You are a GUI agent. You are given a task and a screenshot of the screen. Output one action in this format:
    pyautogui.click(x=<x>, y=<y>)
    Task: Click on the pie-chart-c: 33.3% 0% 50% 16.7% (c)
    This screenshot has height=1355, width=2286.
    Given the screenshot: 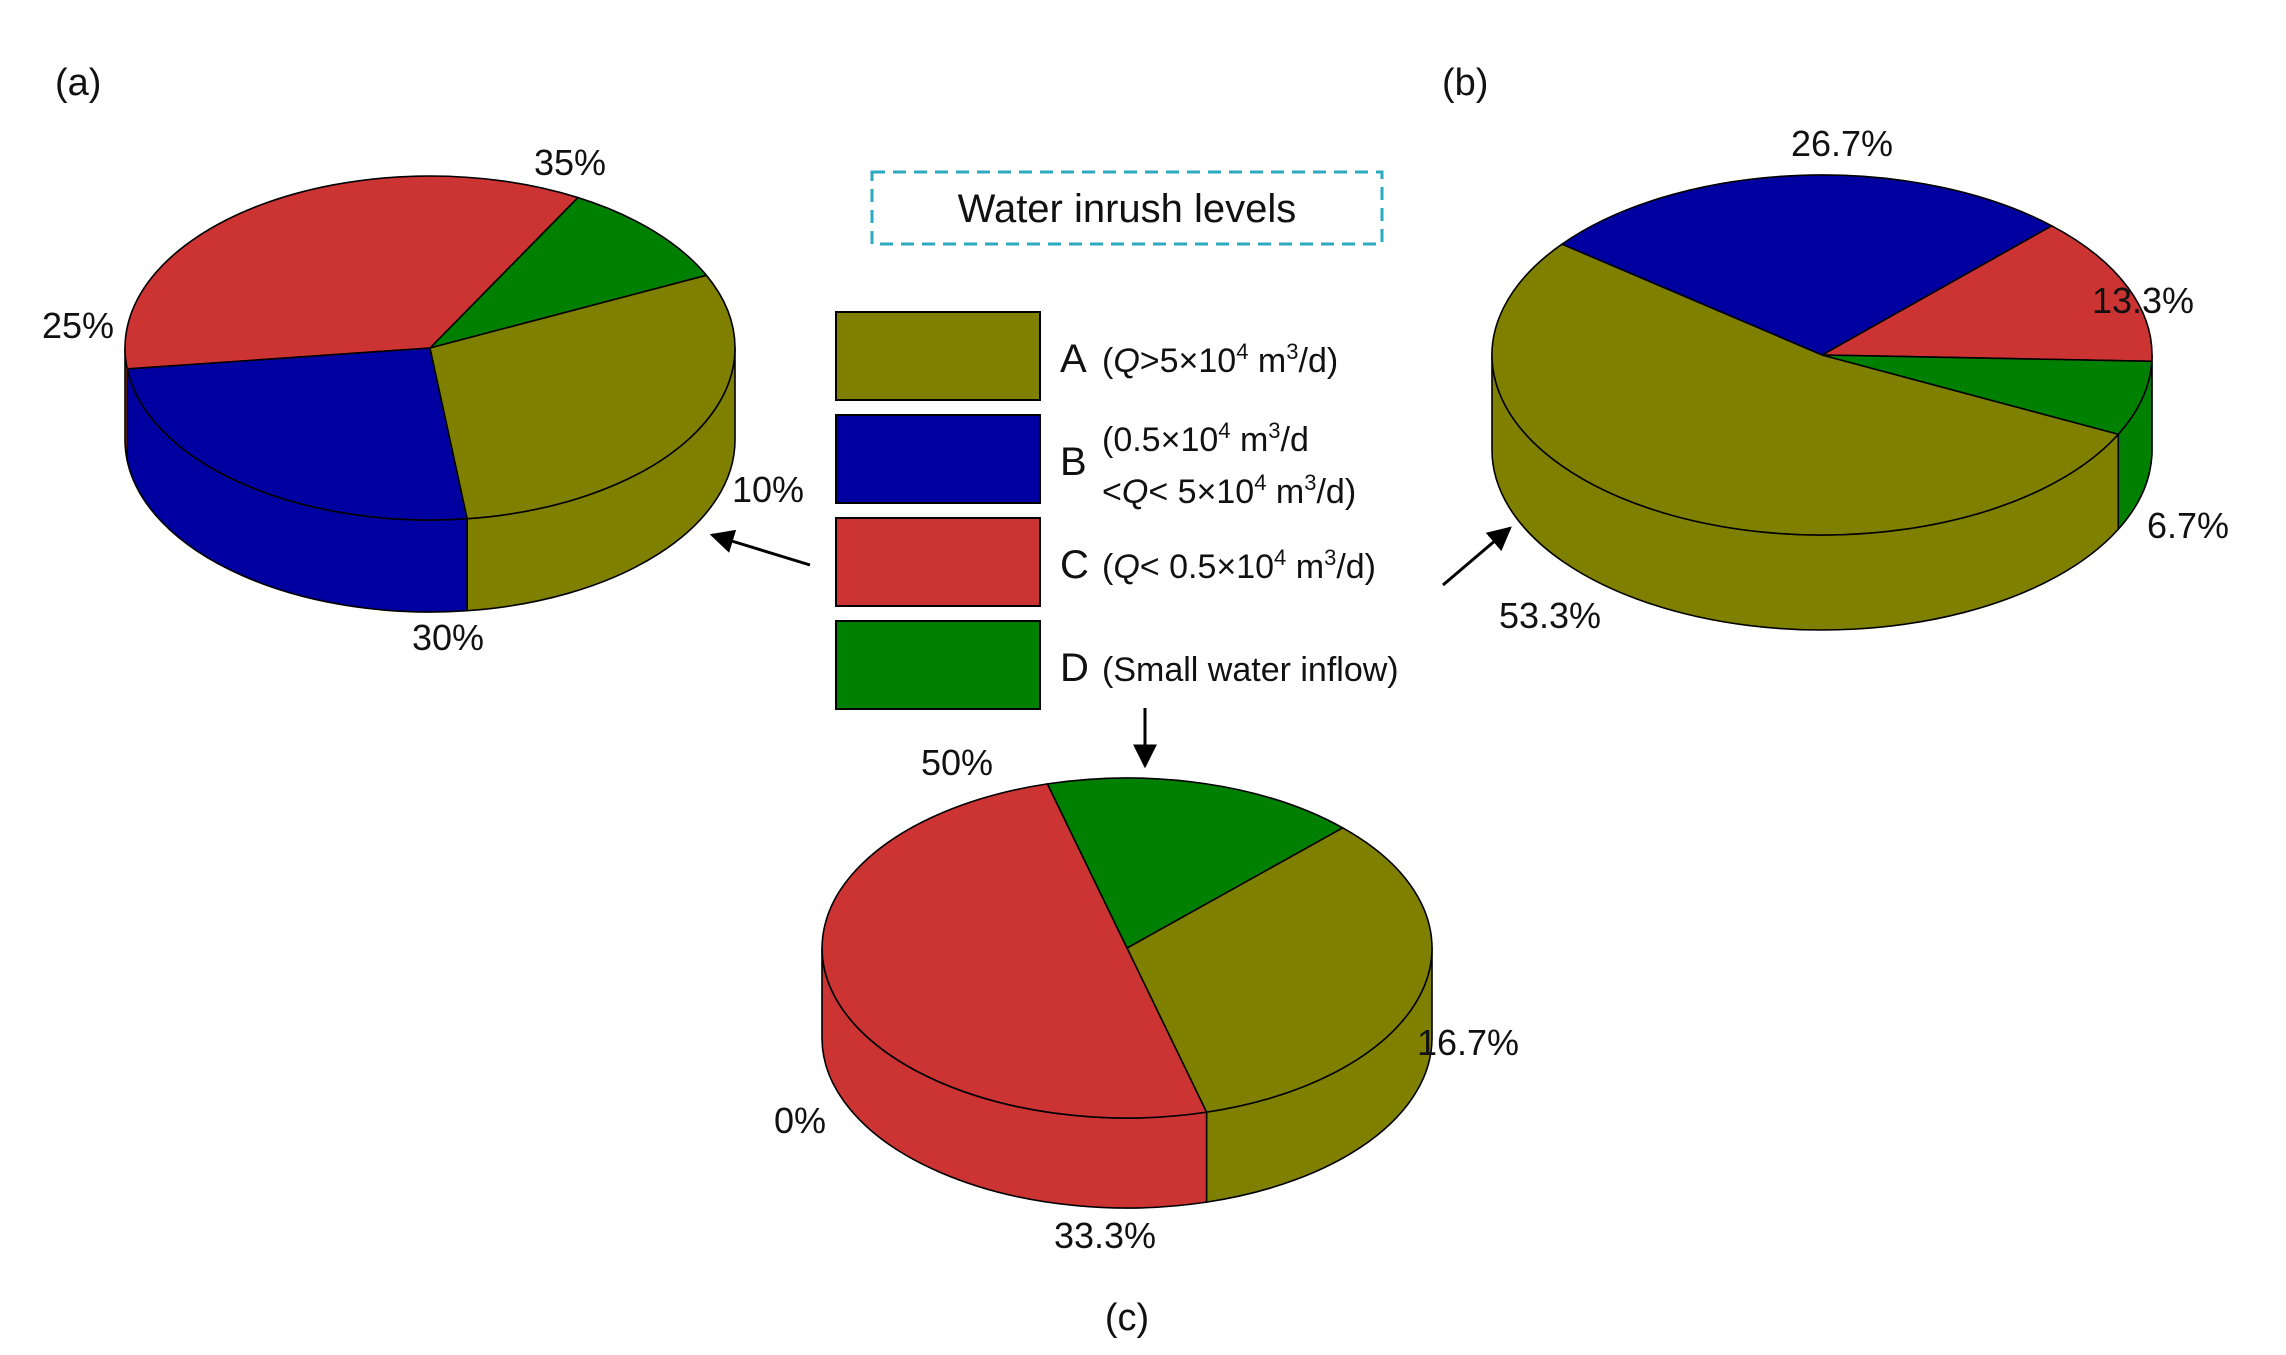 What is the action you would take?
    pyautogui.click(x=1146, y=1040)
    